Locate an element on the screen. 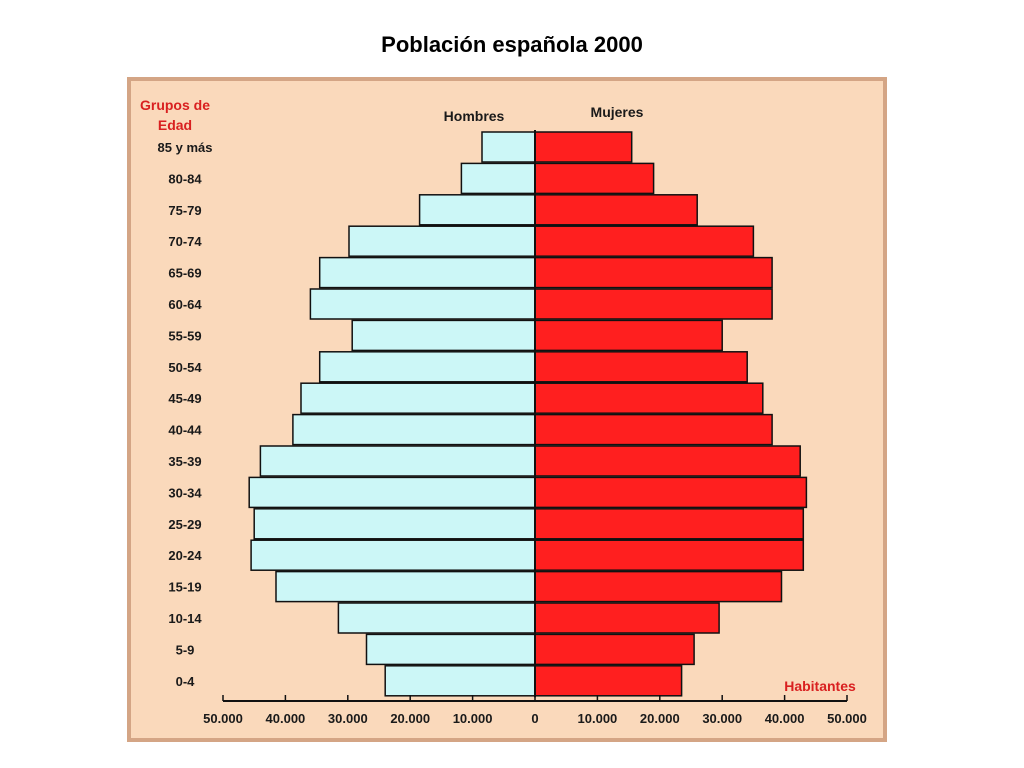  x-axis-label: Habitantes is located at coordinates (820, 686).